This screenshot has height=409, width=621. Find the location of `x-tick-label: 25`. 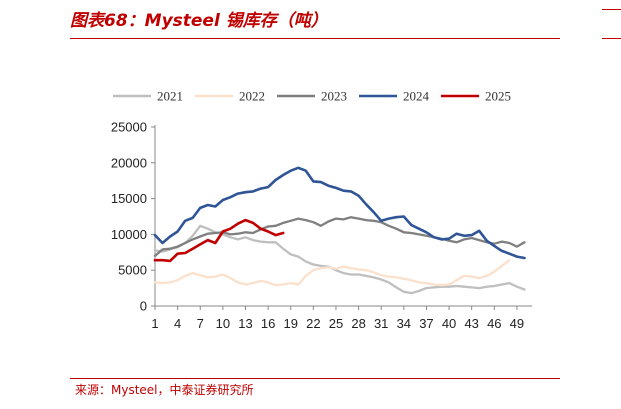

x-tick-label: 25 is located at coordinates (336, 323).